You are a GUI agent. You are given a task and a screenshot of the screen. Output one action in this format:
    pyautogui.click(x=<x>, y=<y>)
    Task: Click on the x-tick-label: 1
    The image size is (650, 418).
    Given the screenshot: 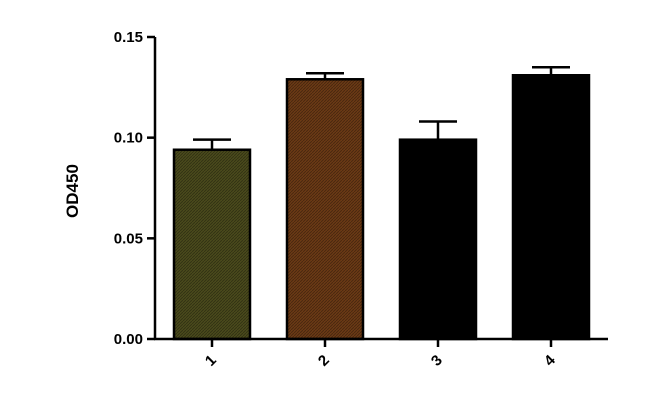 What is the action you would take?
    pyautogui.click(x=211, y=361)
    